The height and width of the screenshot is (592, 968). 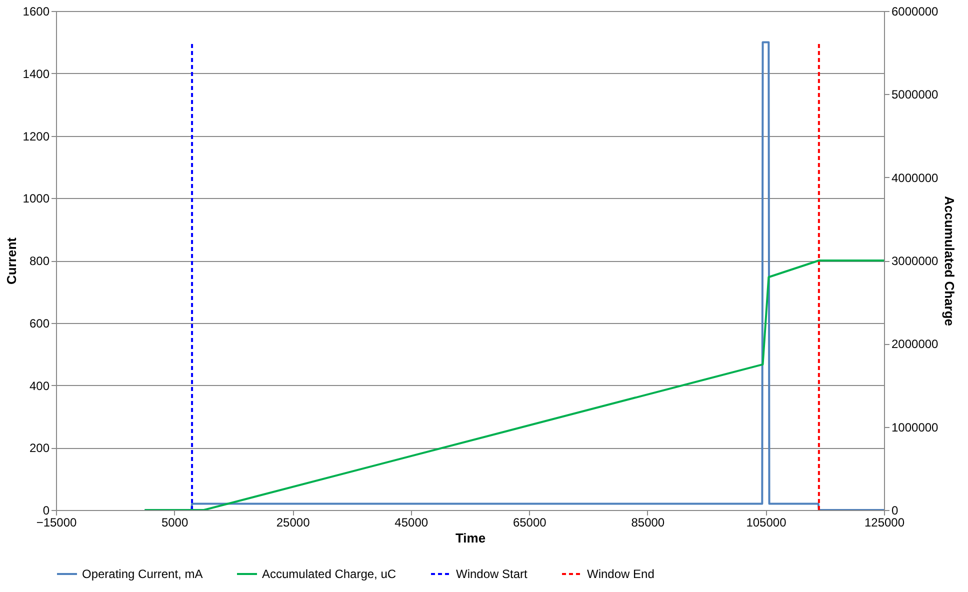 I want to click on y-tick-label: 400, so click(x=39, y=385).